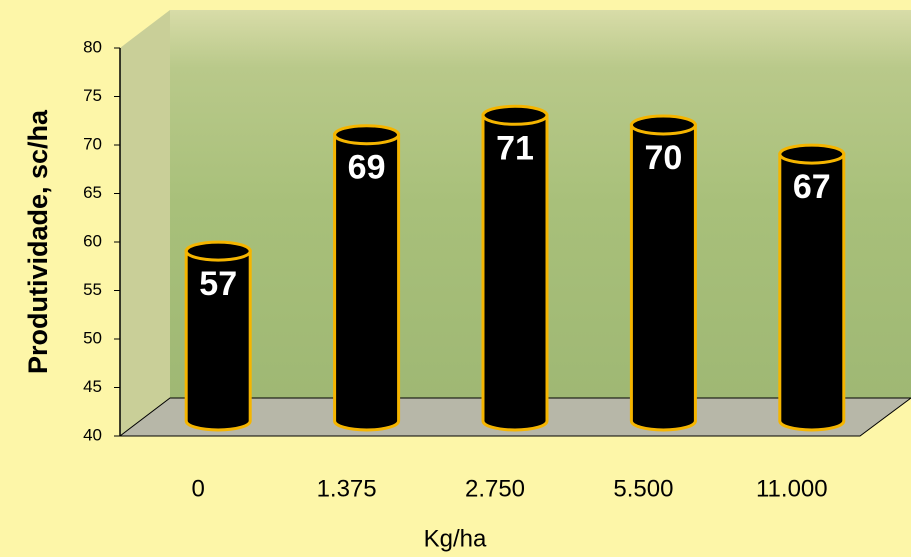  What do you see at coordinates (92, 143) in the screenshot?
I see `y-tick-label: 70` at bounding box center [92, 143].